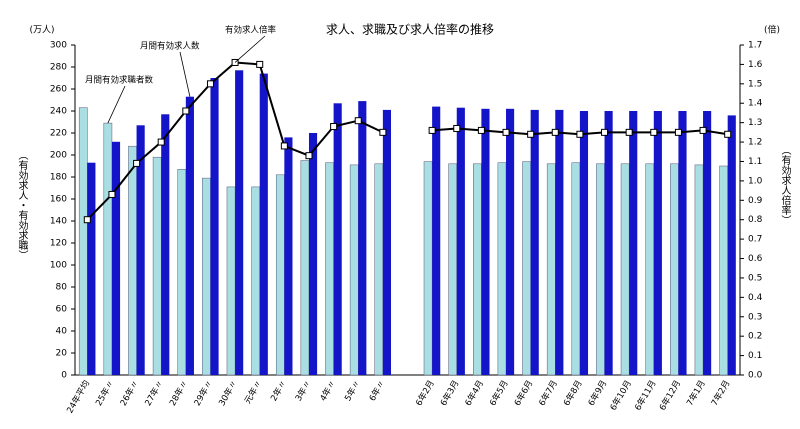  I want to click on y2-axis-title: （有効求人倍率）, so click(785, 185).